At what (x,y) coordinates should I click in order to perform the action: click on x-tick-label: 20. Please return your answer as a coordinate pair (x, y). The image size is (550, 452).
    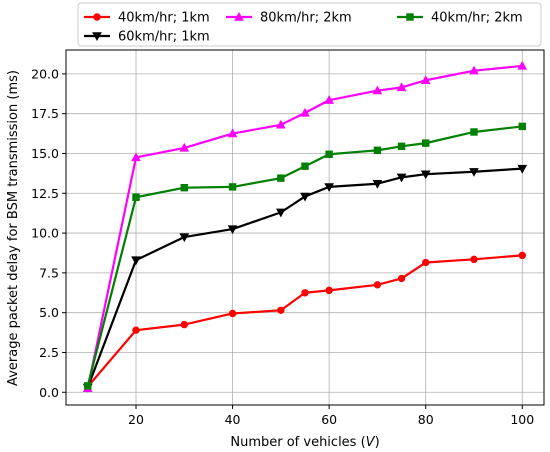
    Looking at the image, I should click on (136, 419).